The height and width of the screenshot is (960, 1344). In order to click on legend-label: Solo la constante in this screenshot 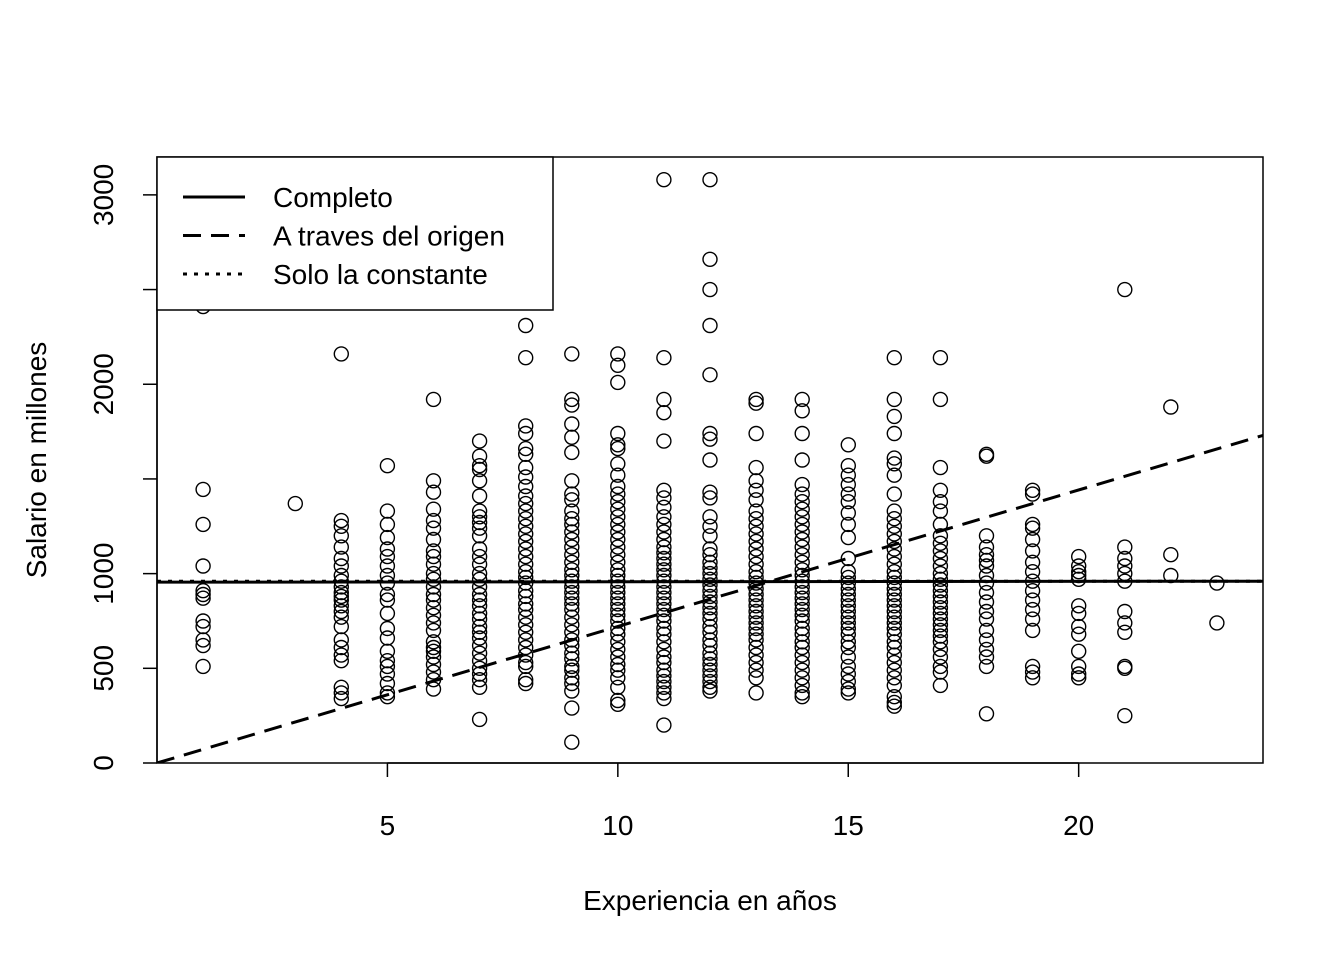, I will do `click(380, 274)`.